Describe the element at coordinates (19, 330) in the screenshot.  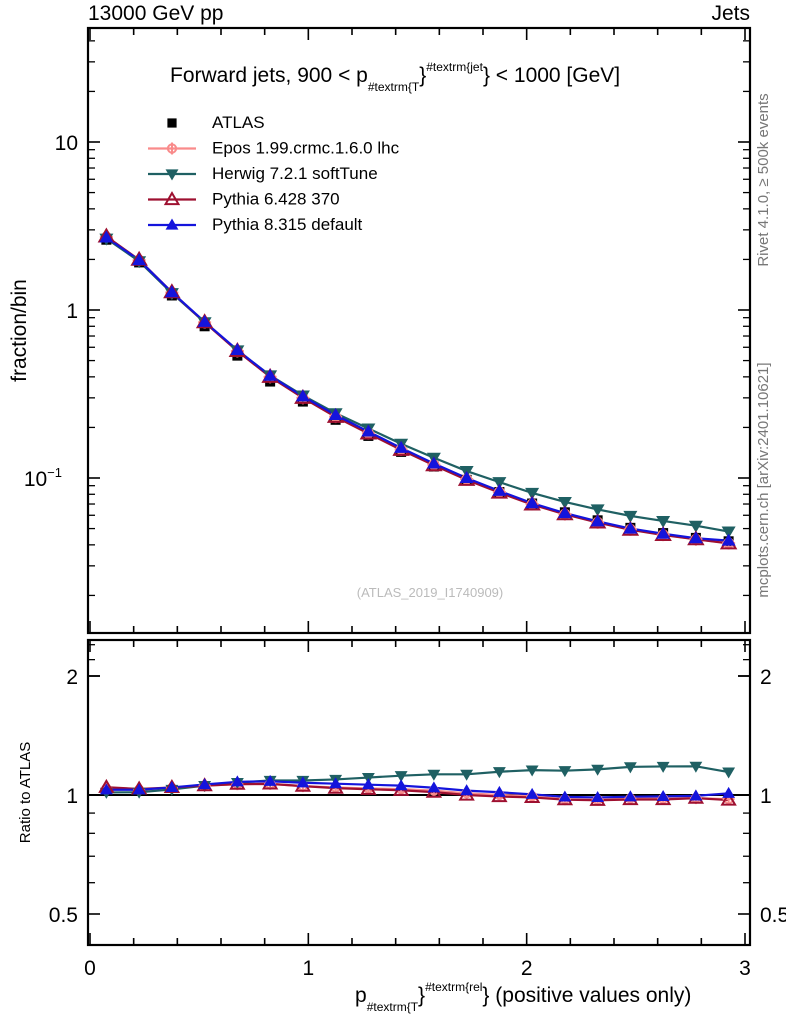
I see `y-axis-title: fraction/bin` at that location.